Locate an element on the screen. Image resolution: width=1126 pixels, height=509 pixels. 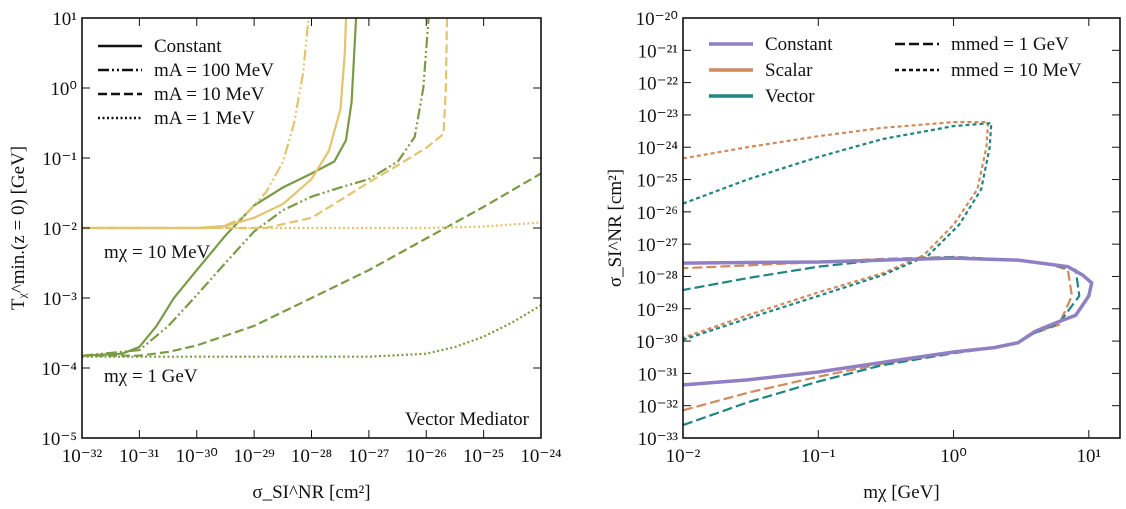
y-tick-label: 10⁻²⁶ is located at coordinates (657, 213).